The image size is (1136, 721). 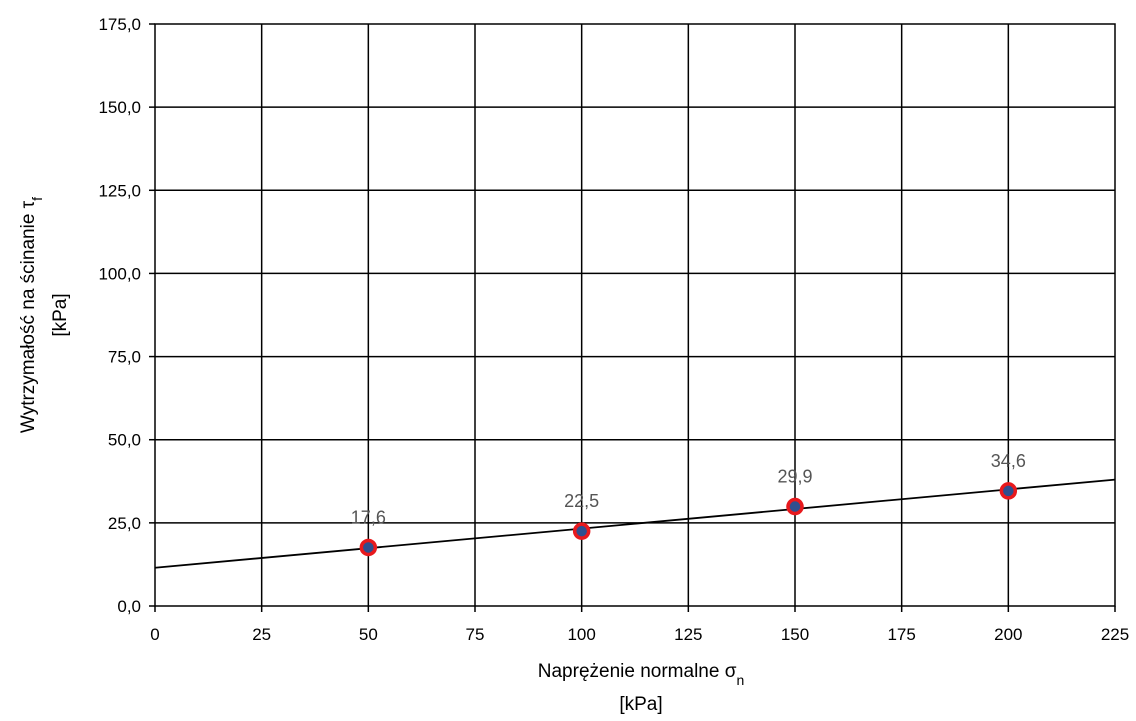 What do you see at coordinates (688, 634) in the screenshot?
I see `x-tick-label: 125` at bounding box center [688, 634].